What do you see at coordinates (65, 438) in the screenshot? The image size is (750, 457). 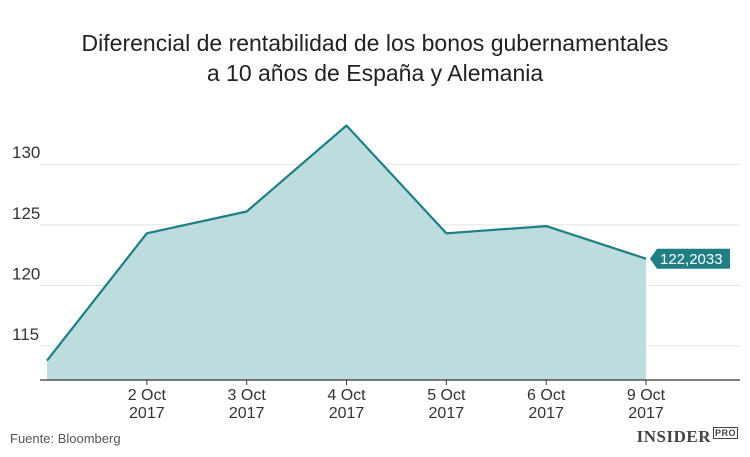 I see `source-note: Fuente: Bloomberg` at bounding box center [65, 438].